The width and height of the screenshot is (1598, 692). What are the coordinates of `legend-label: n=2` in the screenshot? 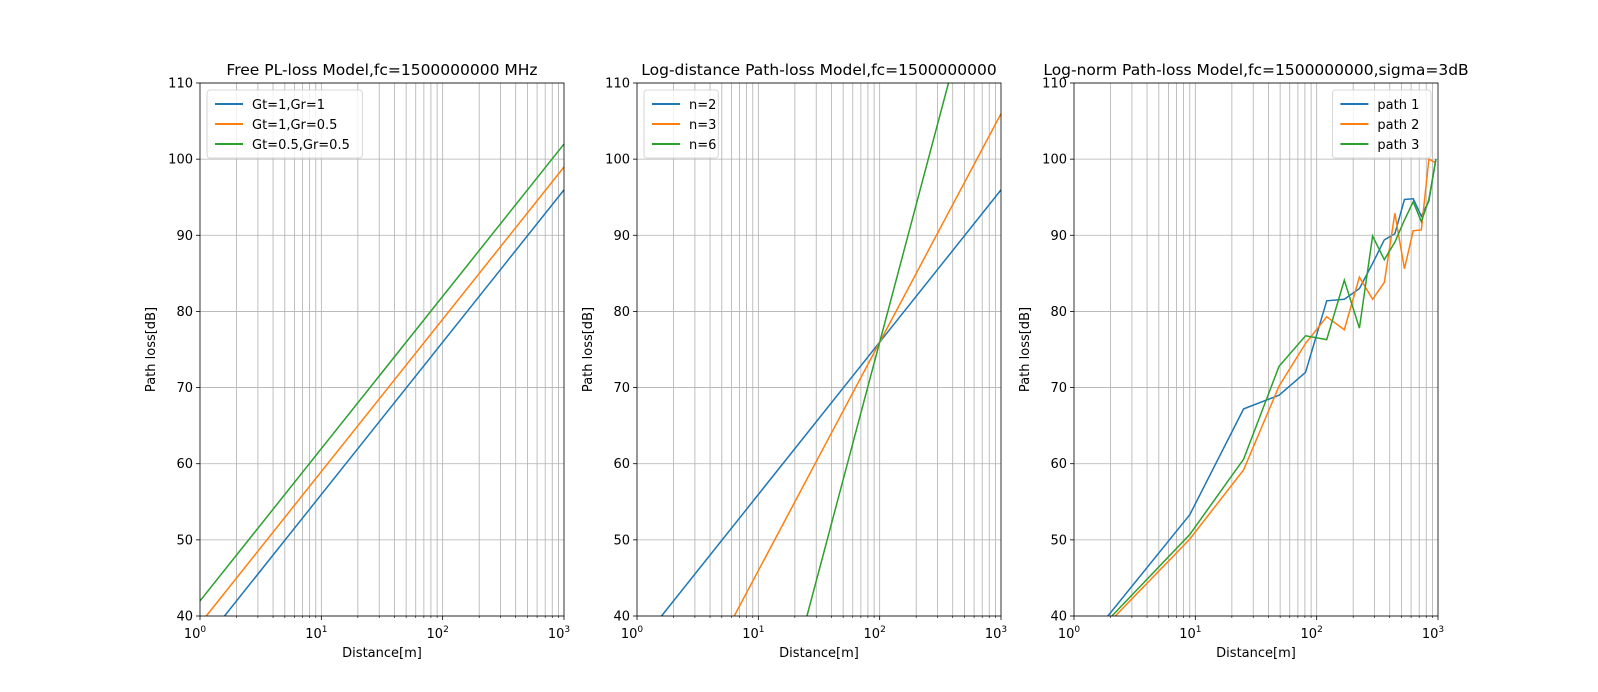 It's located at (702, 105).